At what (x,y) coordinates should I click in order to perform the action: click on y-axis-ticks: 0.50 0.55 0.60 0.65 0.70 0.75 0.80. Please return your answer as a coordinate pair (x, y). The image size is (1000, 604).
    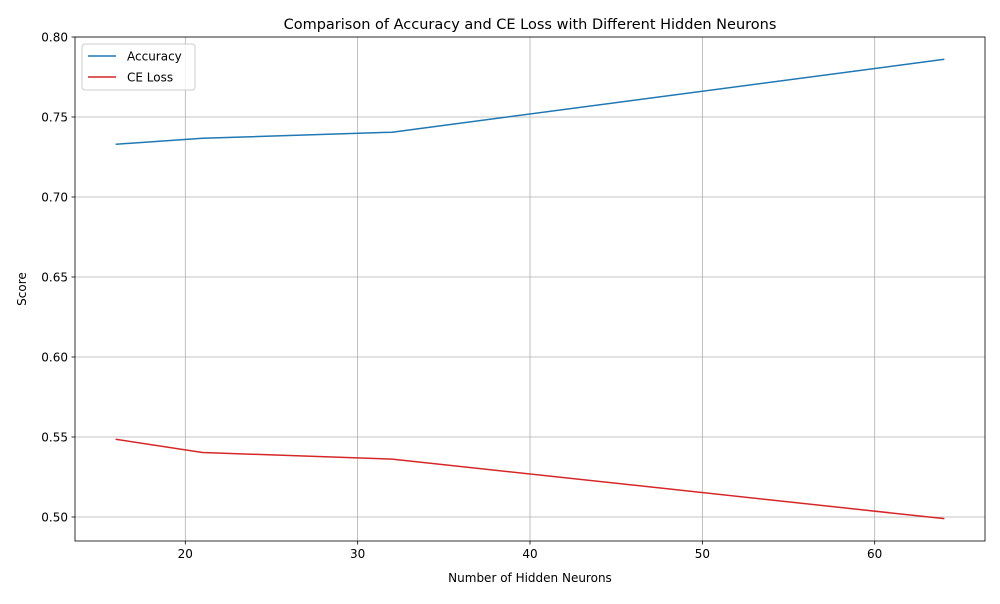
    Looking at the image, I should click on (58, 278).